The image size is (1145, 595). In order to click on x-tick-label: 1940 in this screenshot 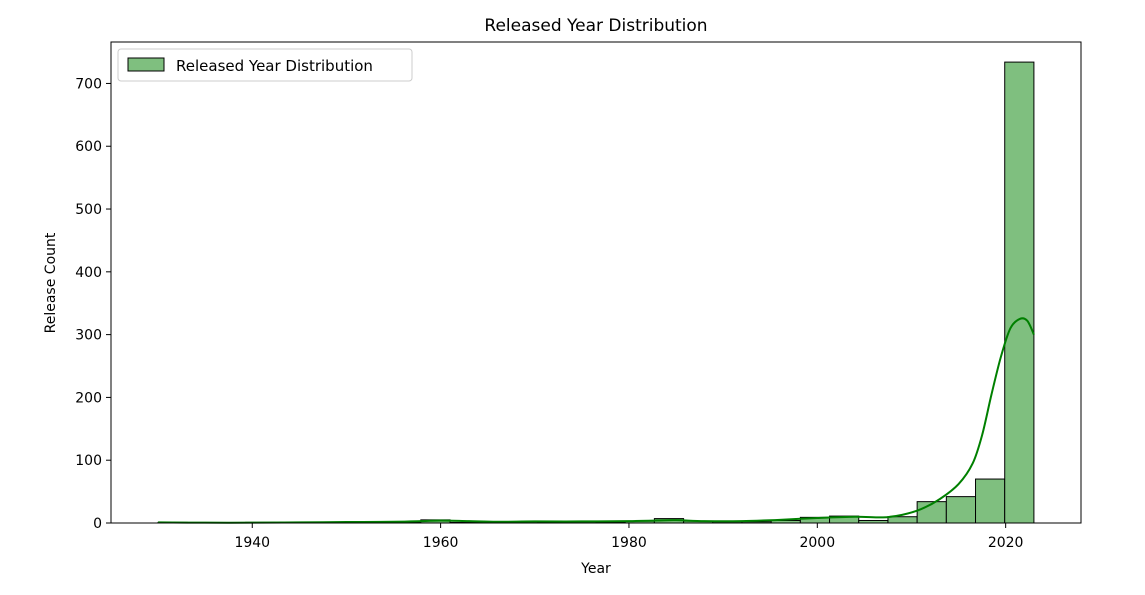, I will do `click(252, 543)`.